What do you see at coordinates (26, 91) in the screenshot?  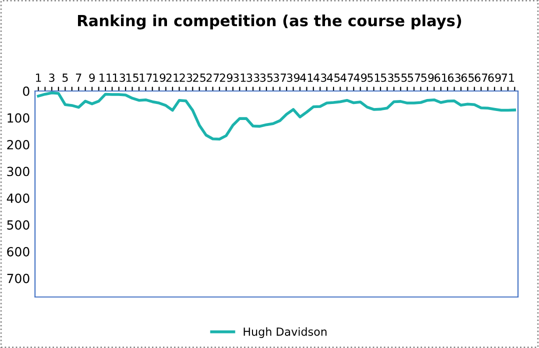 I see `y-tick-label: 0` at bounding box center [26, 91].